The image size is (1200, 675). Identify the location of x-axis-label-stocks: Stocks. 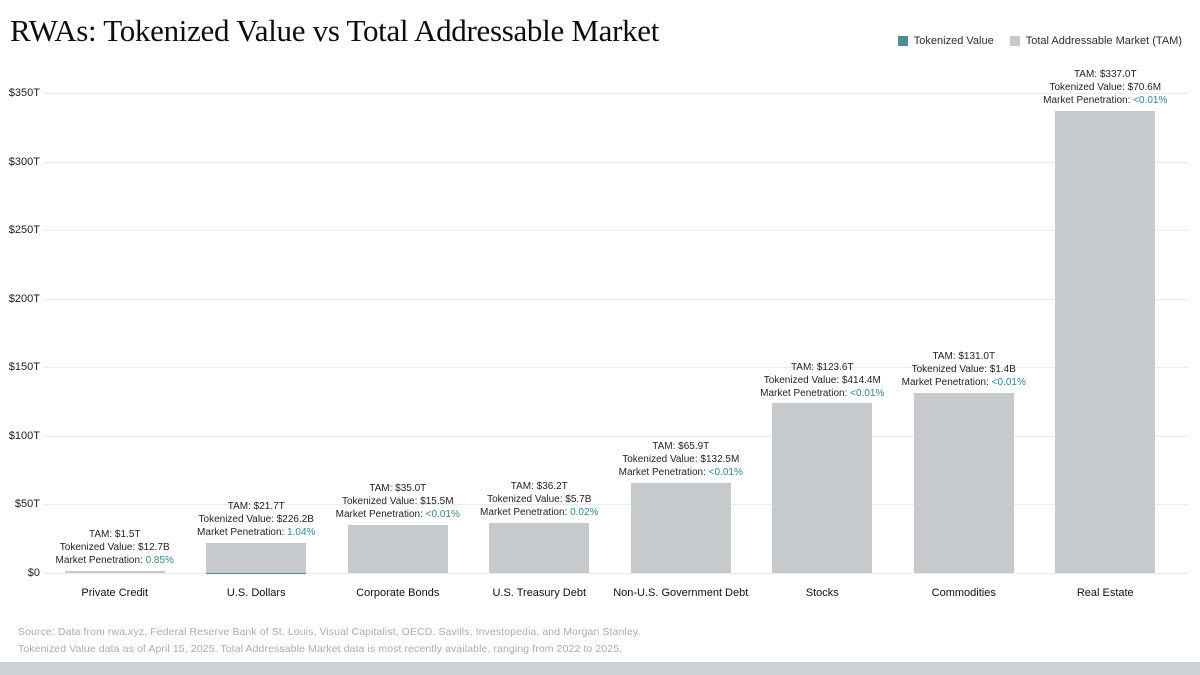
(822, 593).